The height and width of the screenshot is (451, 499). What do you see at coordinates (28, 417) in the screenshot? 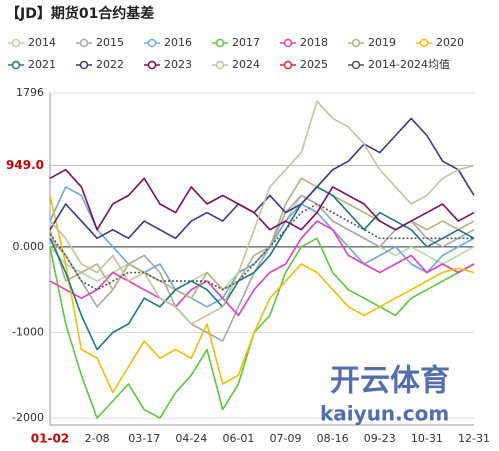
I see `y-tick-label: -2000` at bounding box center [28, 417].